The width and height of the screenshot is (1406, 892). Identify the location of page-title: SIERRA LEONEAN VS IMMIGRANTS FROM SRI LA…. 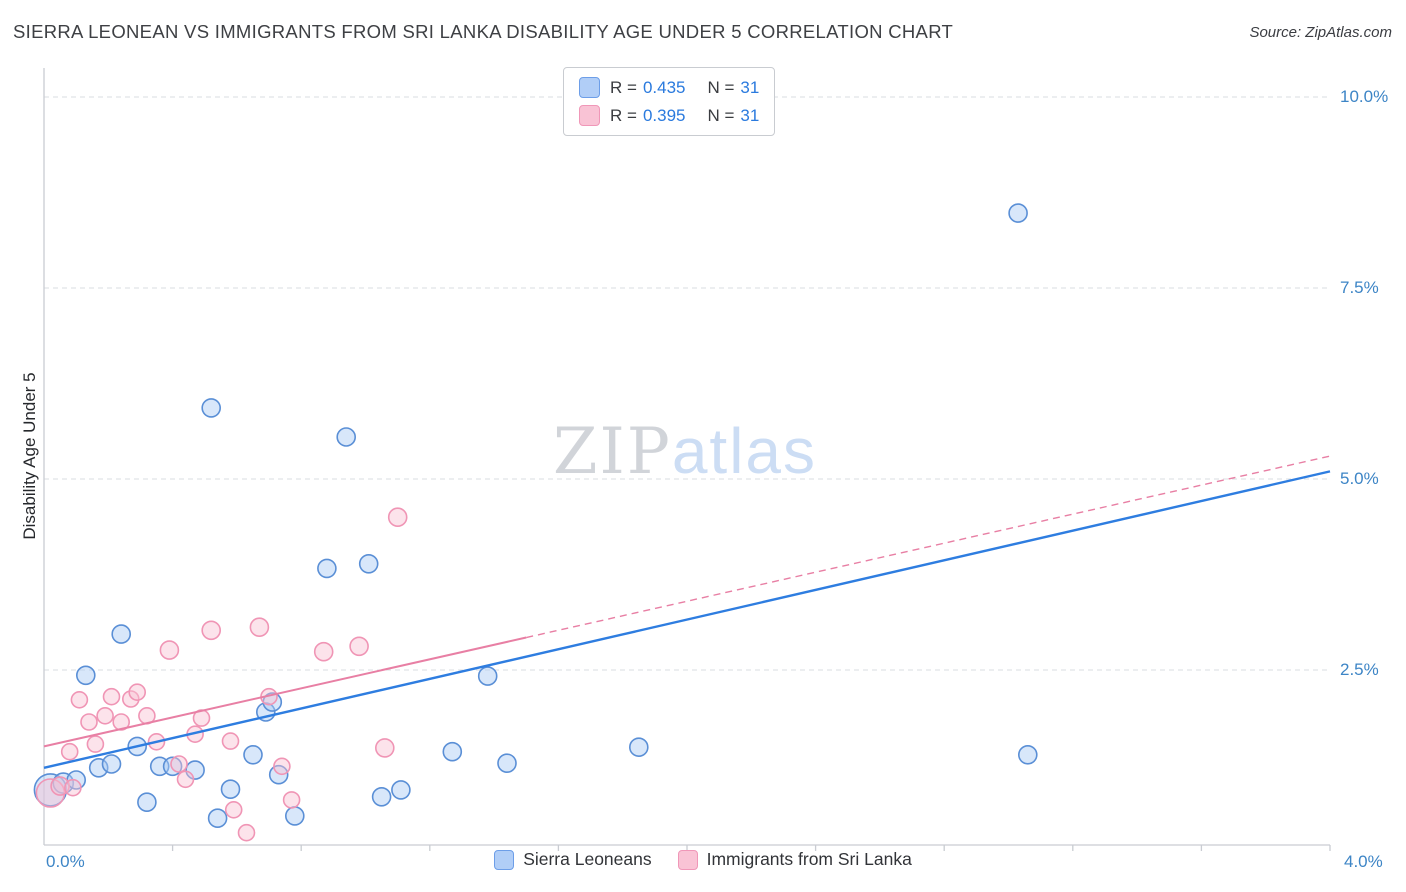
(483, 31).